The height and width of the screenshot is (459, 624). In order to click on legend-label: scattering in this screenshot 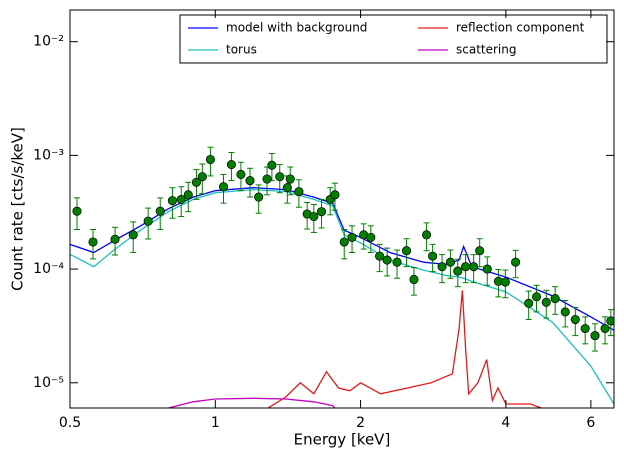, I will do `click(486, 50)`.